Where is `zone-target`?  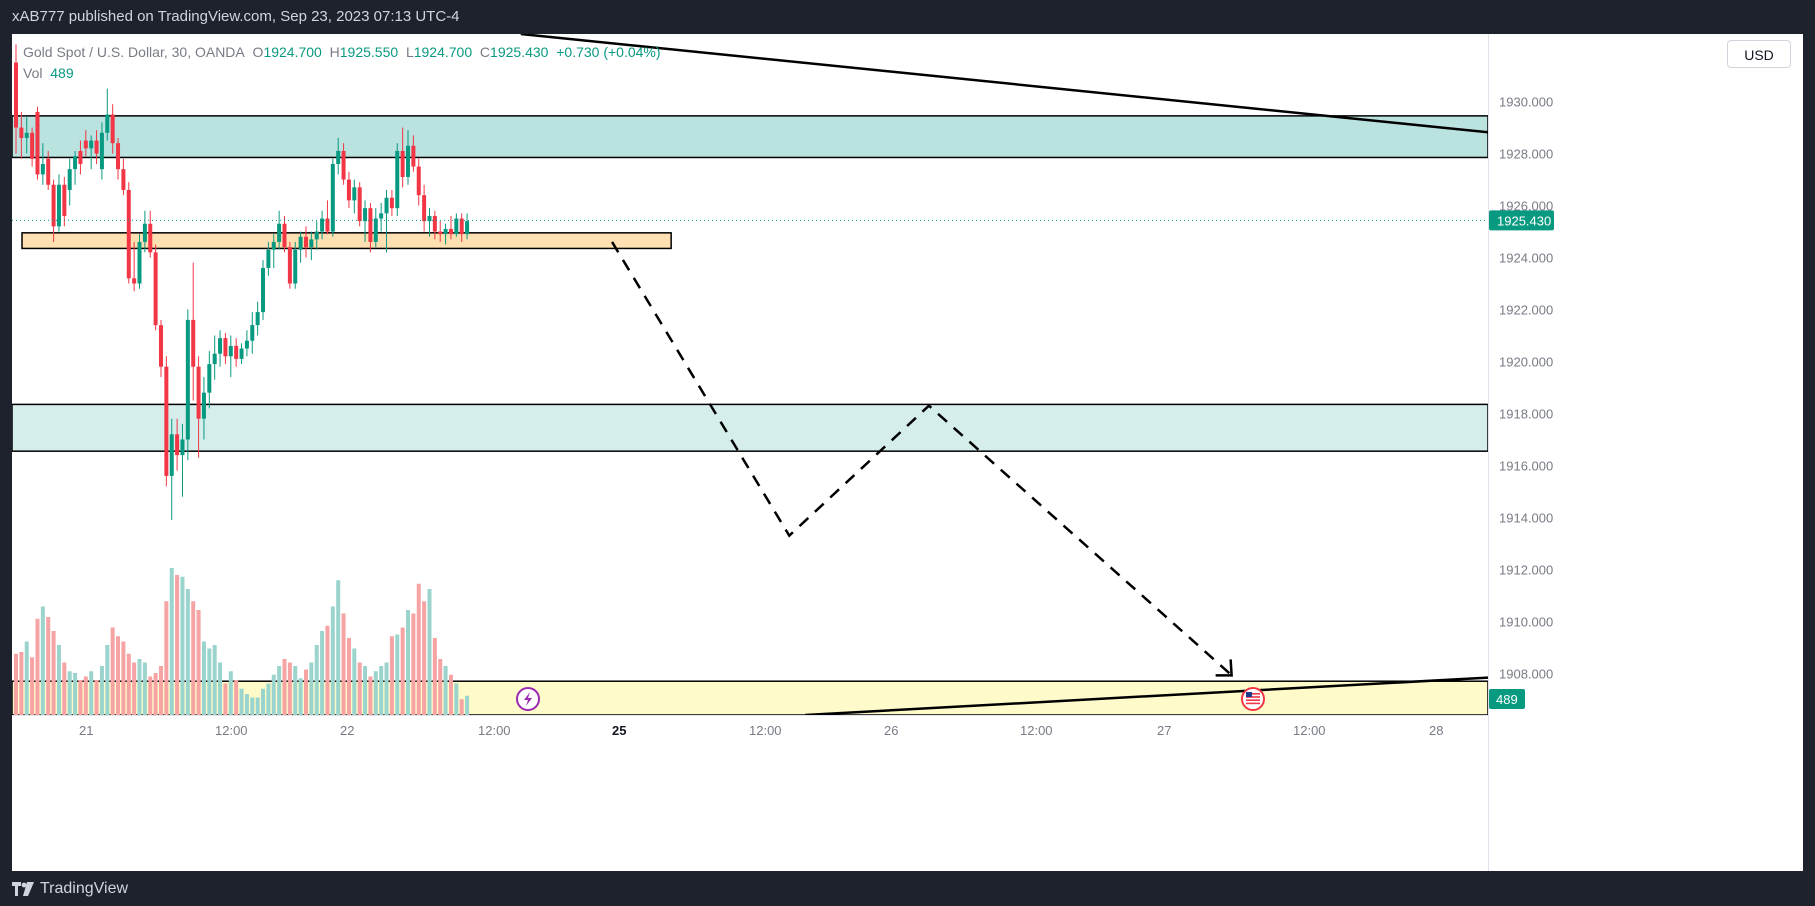 zone-target is located at coordinates (750, 697).